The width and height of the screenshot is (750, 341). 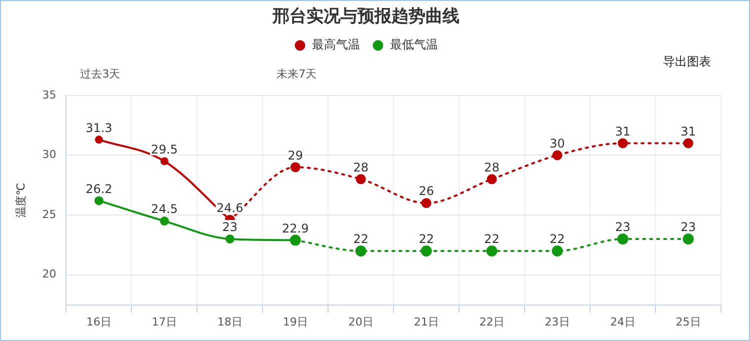 What do you see at coordinates (49, 95) in the screenshot?
I see `y-tick-label: 35` at bounding box center [49, 95].